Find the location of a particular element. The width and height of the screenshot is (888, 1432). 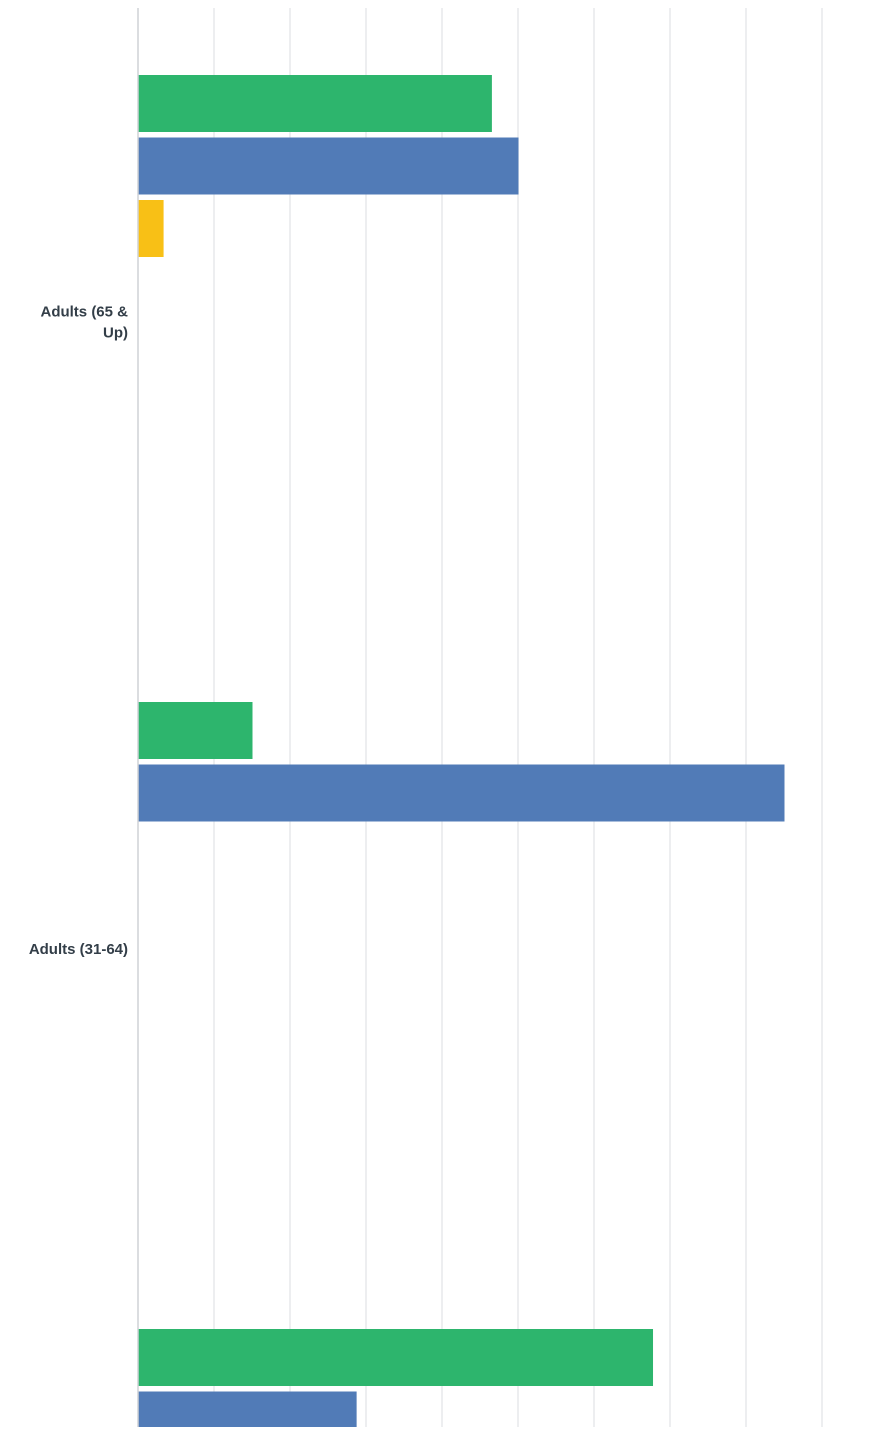

category-label-line: Adults (65 & is located at coordinates (84, 312).